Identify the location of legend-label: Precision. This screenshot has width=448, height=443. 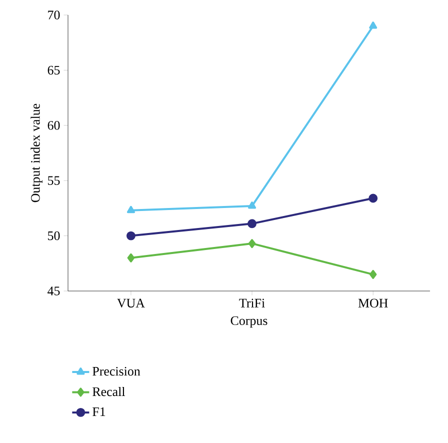
(116, 371).